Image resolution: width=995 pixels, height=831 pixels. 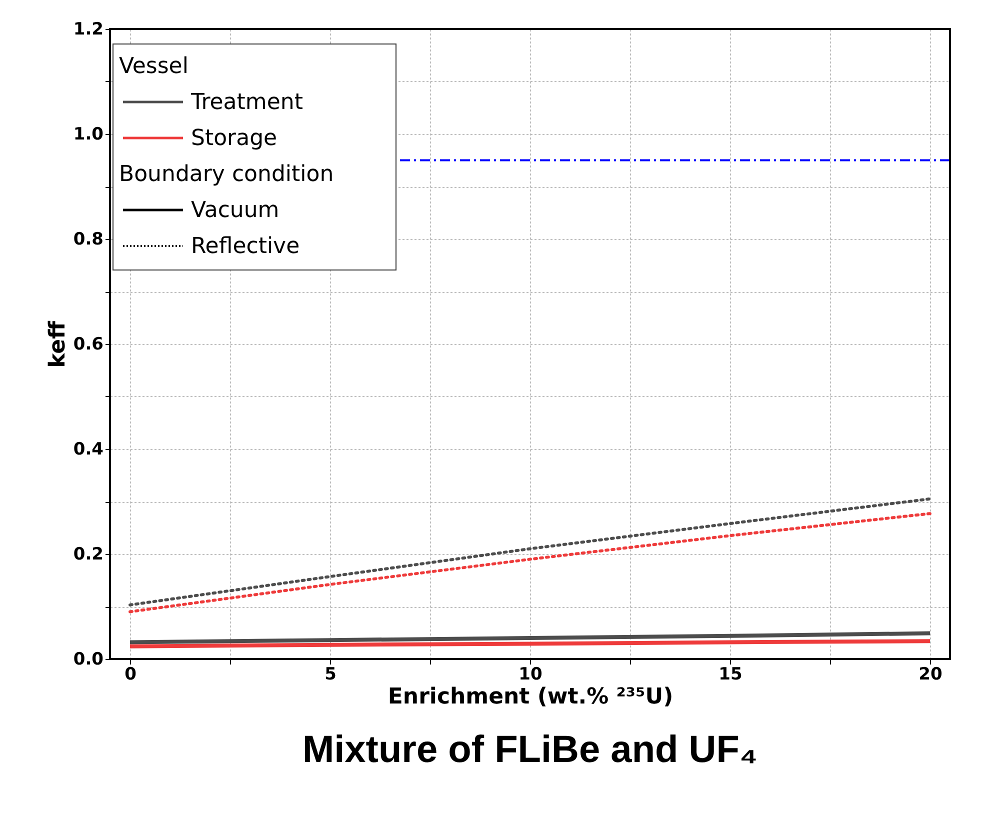 I want to click on y-tick-label: 1.0, so click(x=88, y=134).